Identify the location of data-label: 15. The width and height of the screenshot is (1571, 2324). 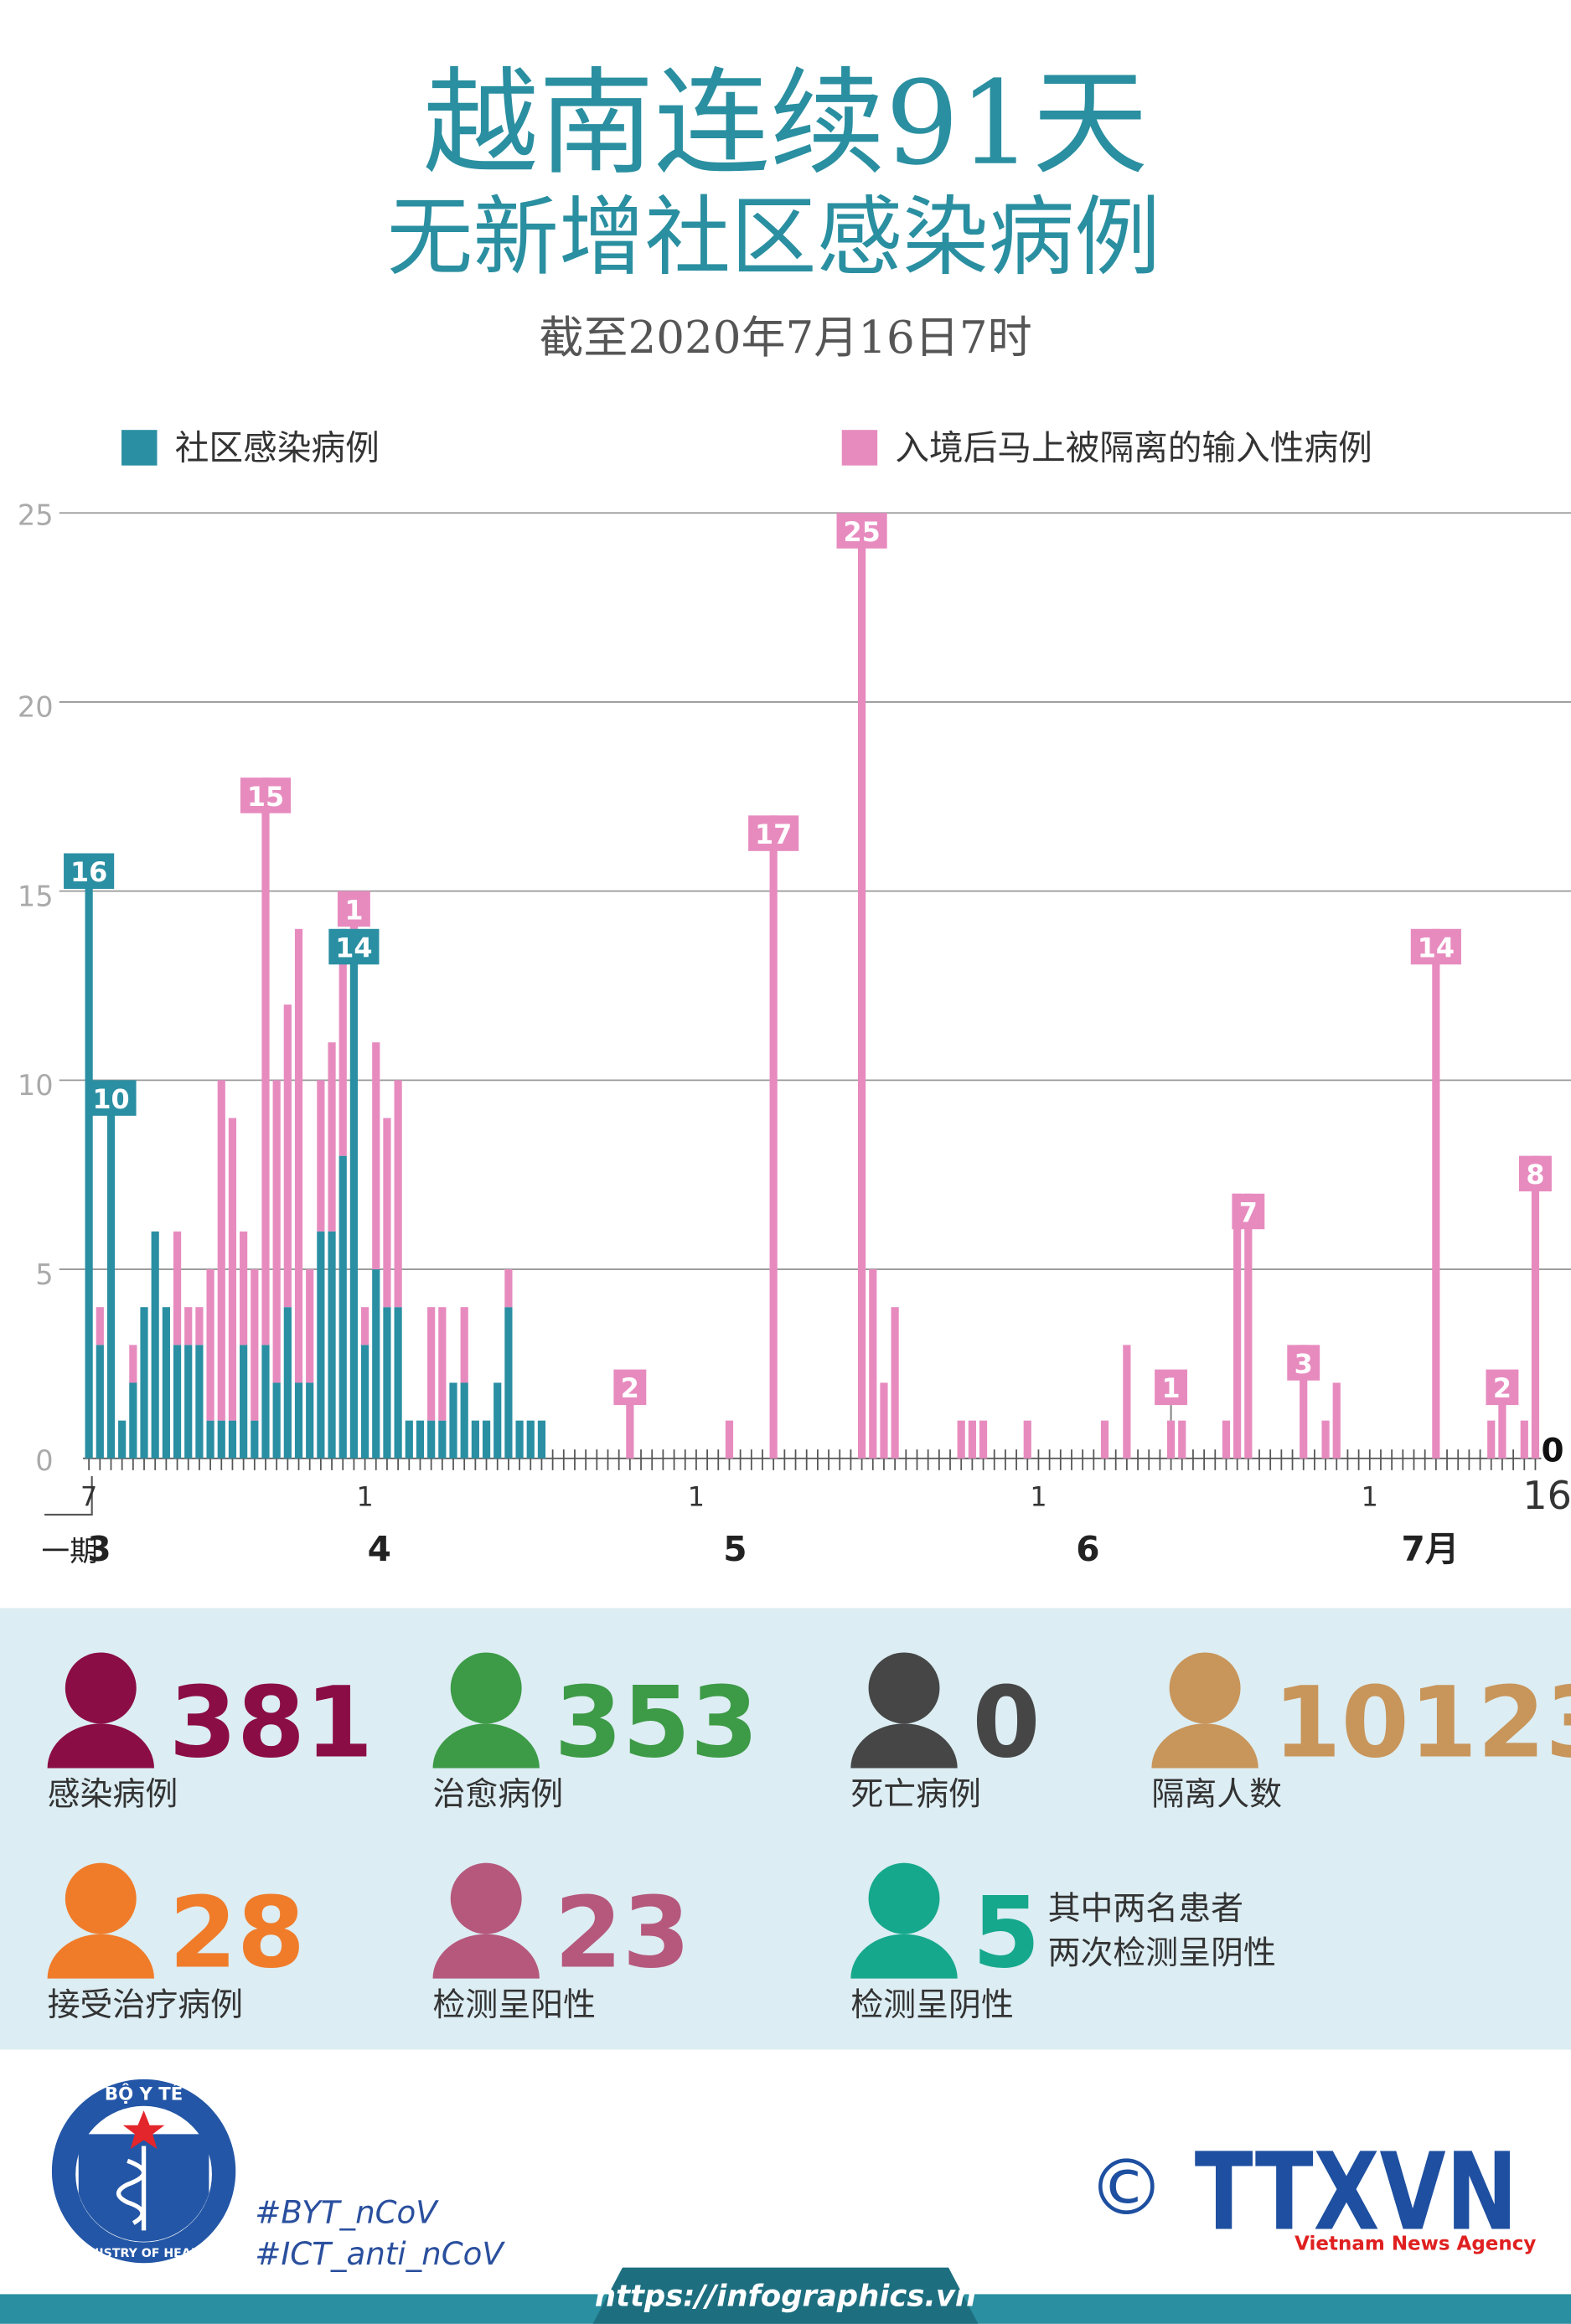
(265, 797).